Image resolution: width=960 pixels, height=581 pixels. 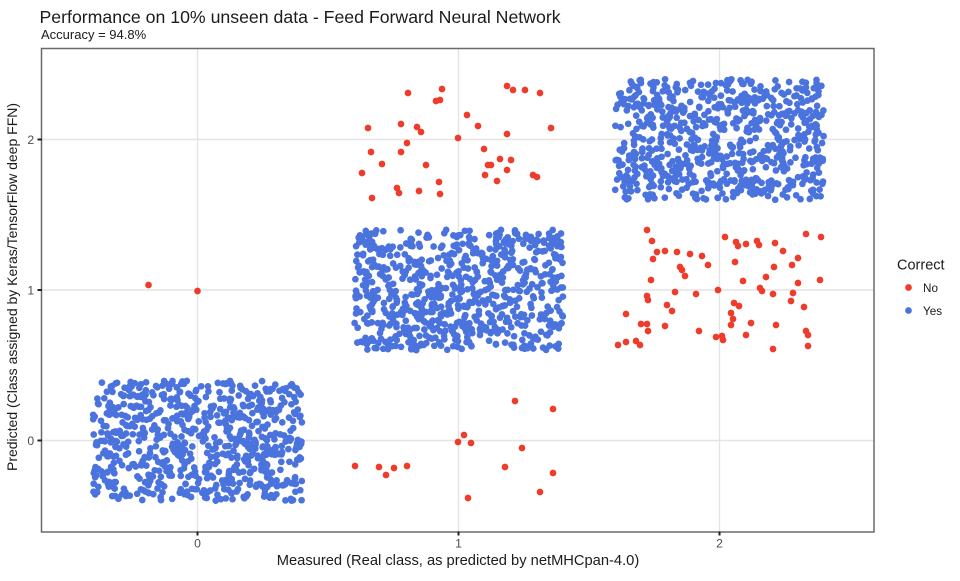 What do you see at coordinates (921, 266) in the screenshot?
I see `svg-text: Correct` at bounding box center [921, 266].